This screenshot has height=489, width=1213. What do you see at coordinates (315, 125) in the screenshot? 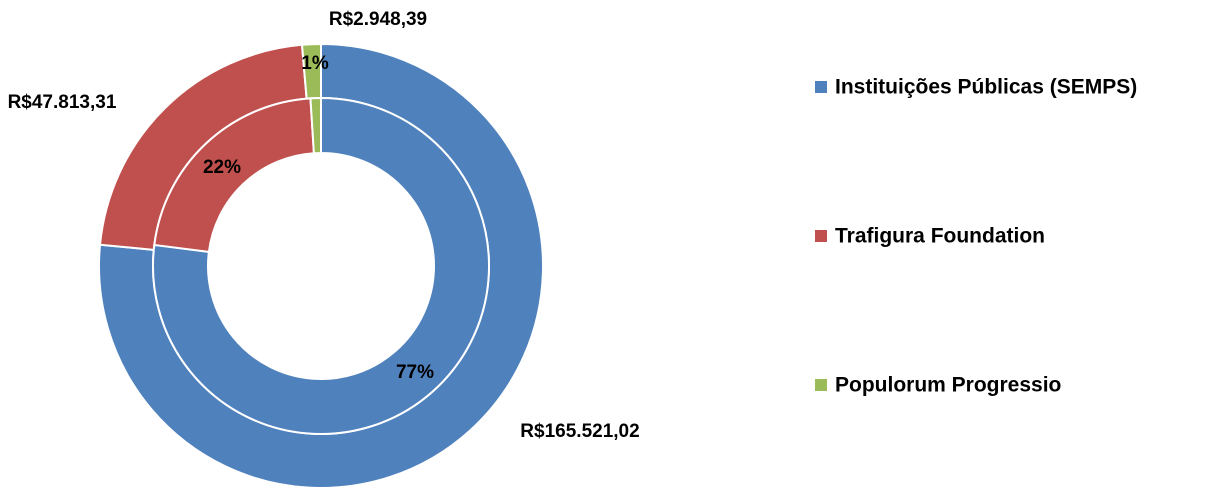
I see `donut-segment` at bounding box center [315, 125].